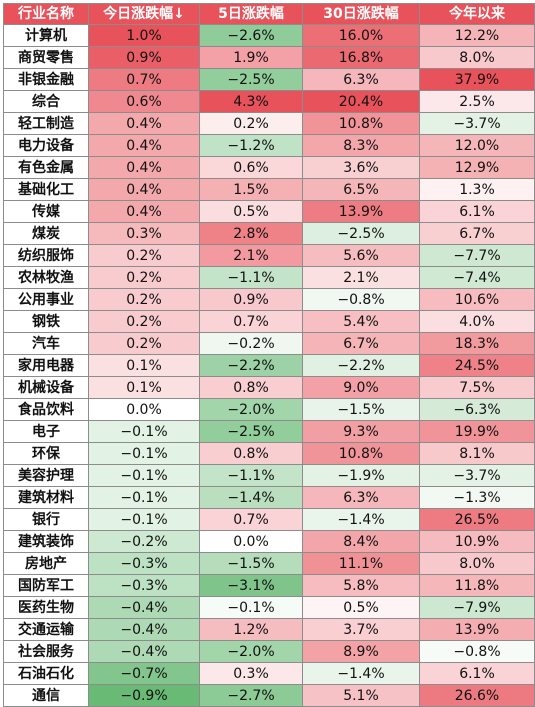  Describe the element at coordinates (144, 14) in the screenshot. I see `header-today-change: 今日涨跌幅↓` at that location.